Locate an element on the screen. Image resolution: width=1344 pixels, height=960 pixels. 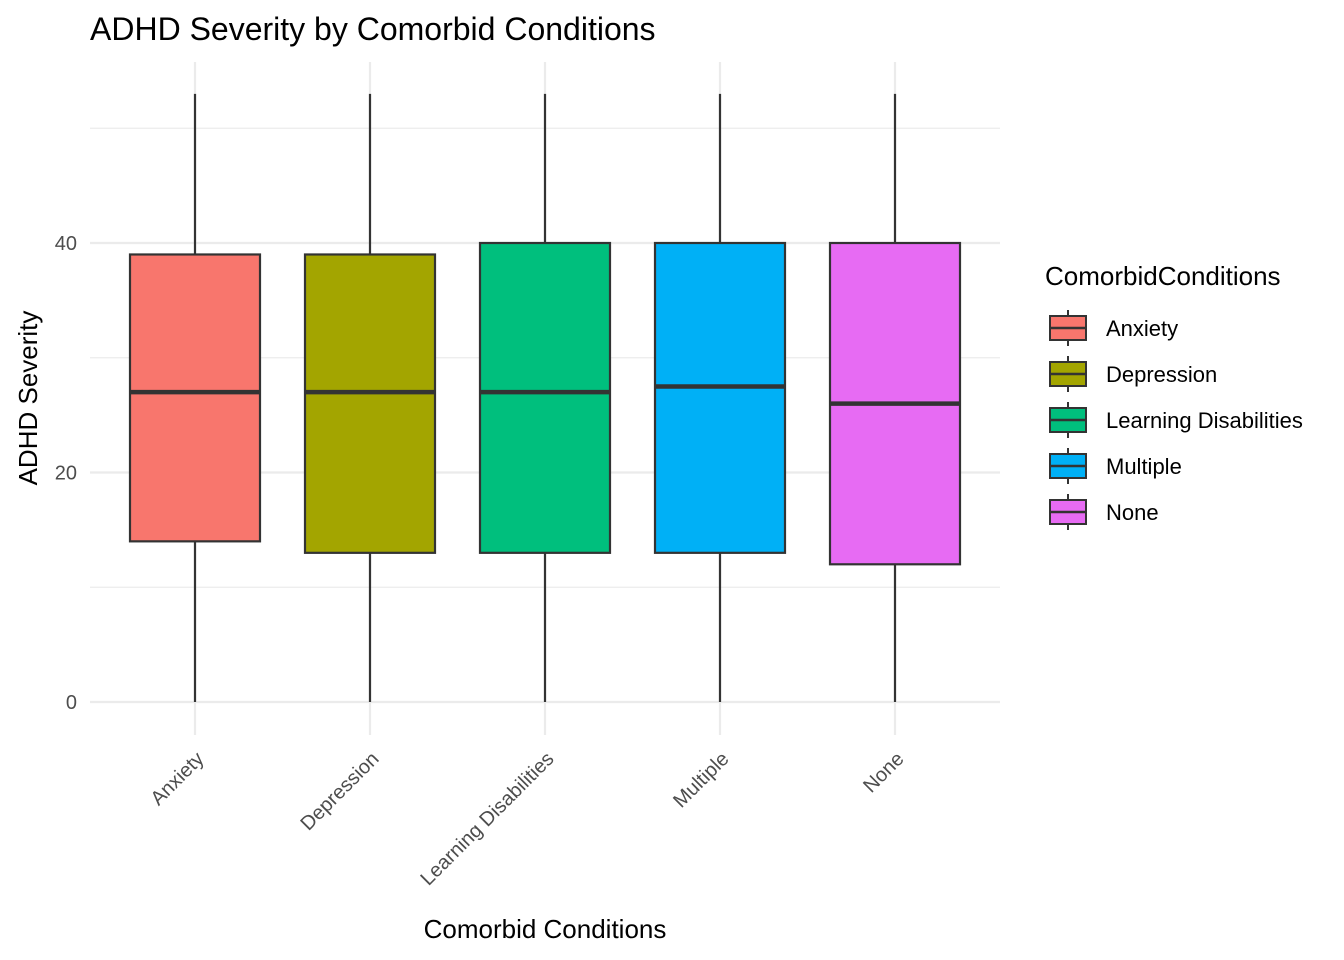
x-tick-label: Depression is located at coordinates (339, 791).